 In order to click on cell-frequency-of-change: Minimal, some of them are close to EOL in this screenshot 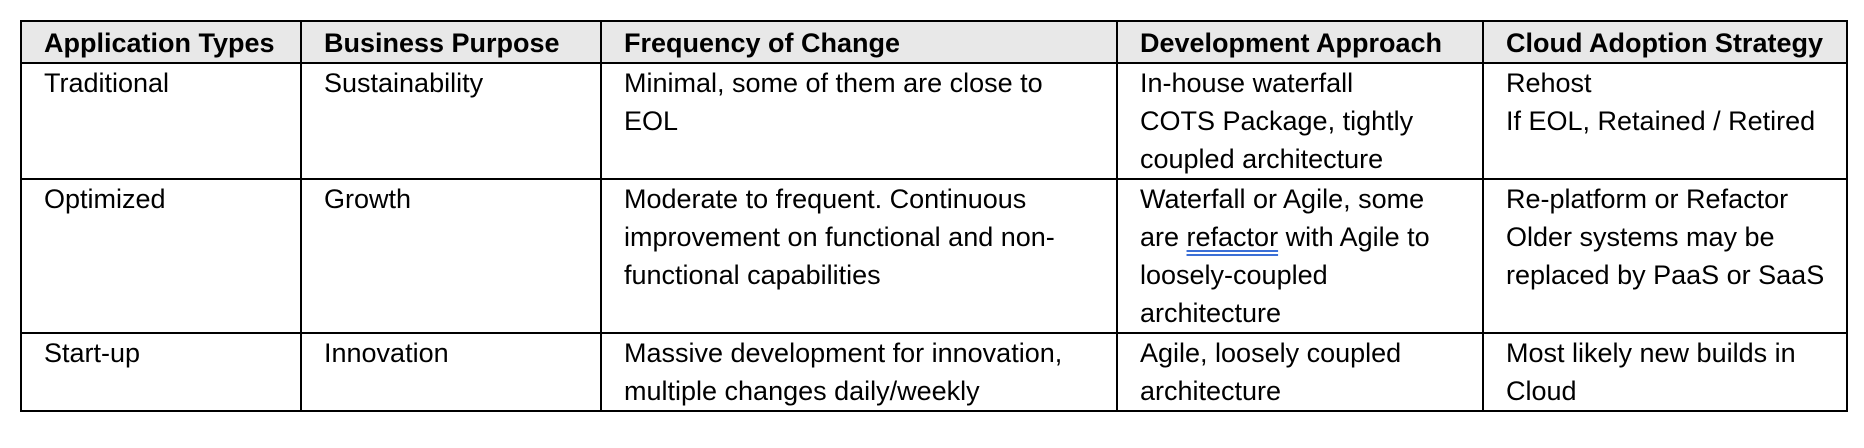, I will do `click(859, 121)`.